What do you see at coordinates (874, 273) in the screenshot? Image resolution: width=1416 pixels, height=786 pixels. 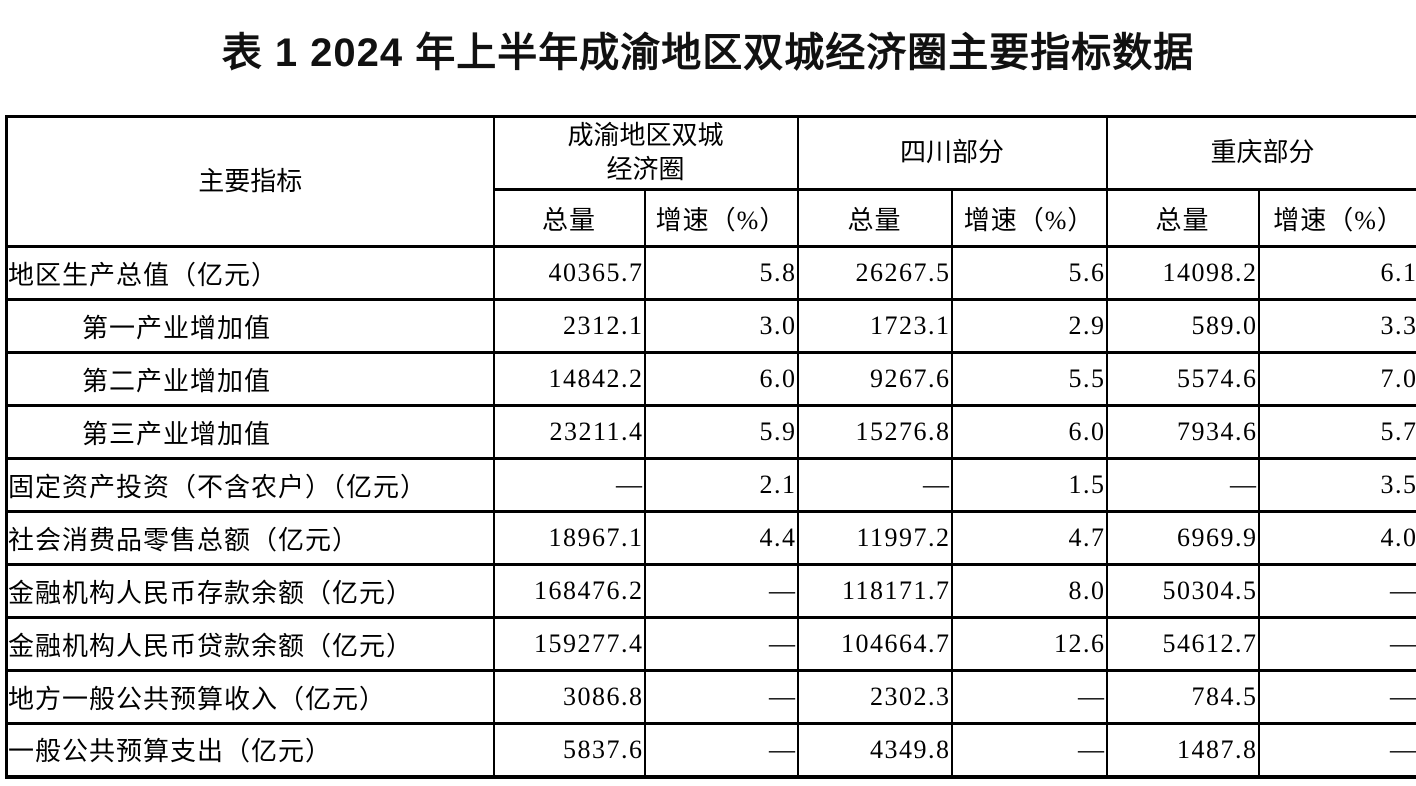 I see `value-cell: 26267.5` at bounding box center [874, 273].